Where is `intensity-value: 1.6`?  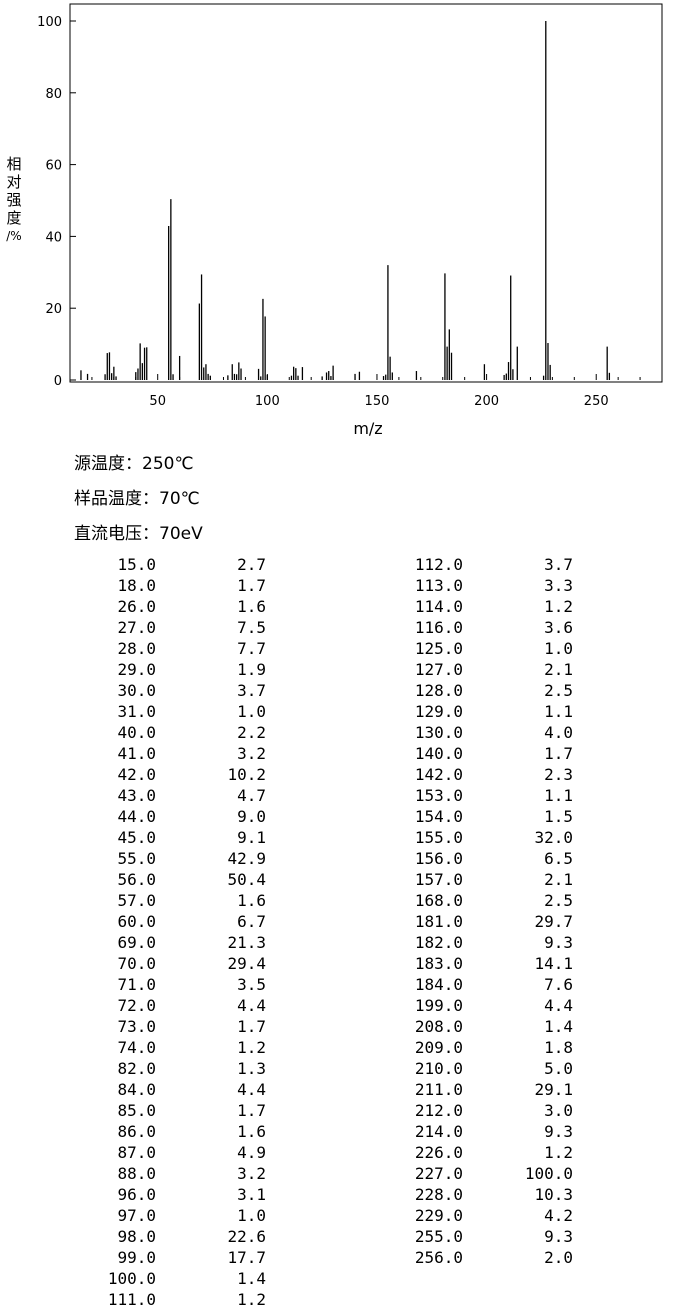 intensity-value: 1.6 is located at coordinates (251, 1131).